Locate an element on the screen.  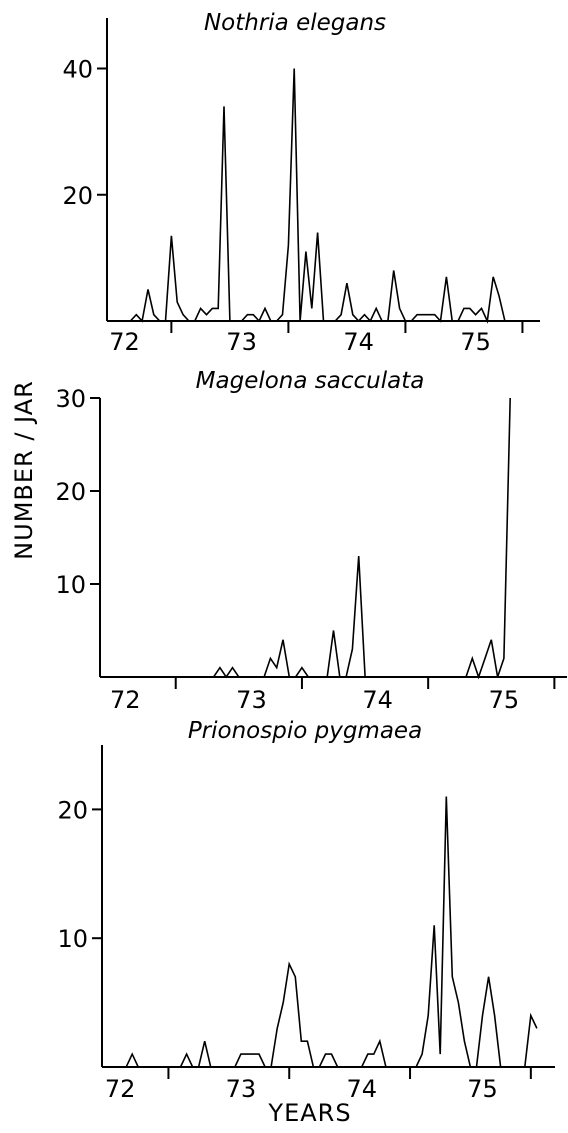
panel-title: Magelona sacculata is located at coordinates (310, 381).